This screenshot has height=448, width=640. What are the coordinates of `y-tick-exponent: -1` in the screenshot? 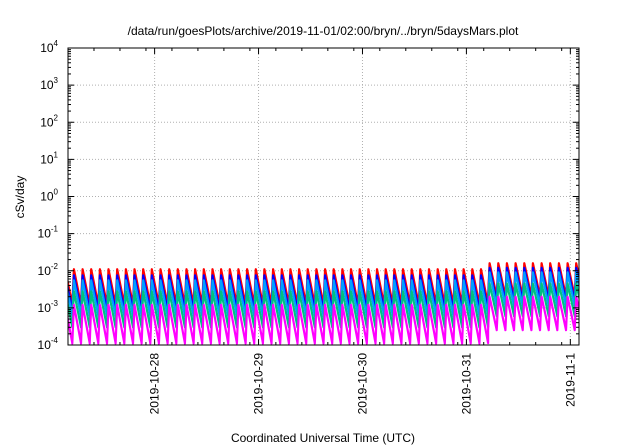 It's located at (55, 229).